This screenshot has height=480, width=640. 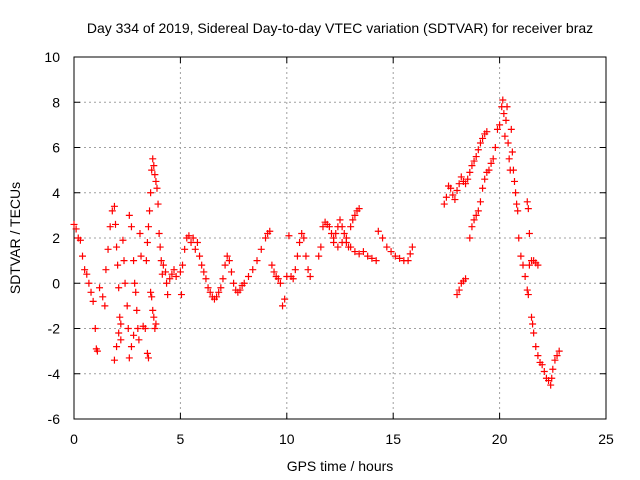 I want to click on x-tick-label: 25, so click(x=606, y=439).